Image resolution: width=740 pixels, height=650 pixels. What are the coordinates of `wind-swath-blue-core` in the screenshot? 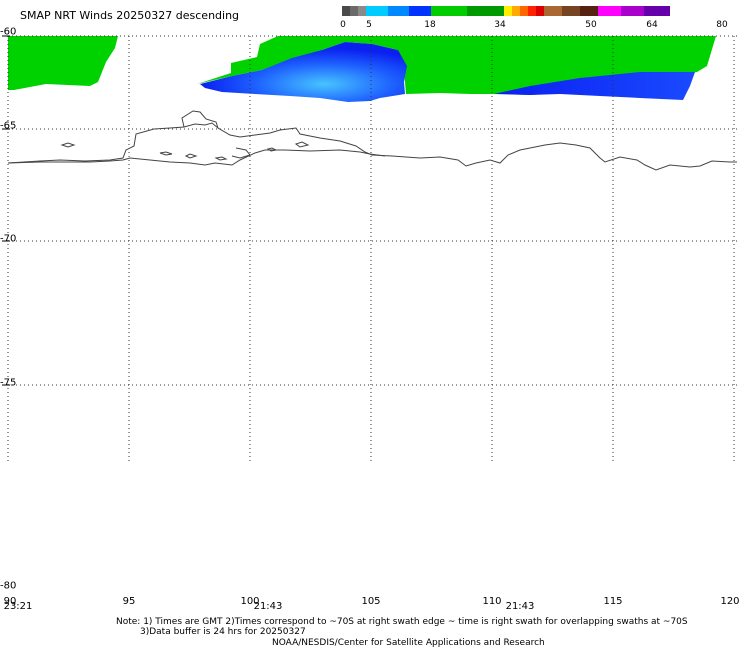 It's located at (303, 72).